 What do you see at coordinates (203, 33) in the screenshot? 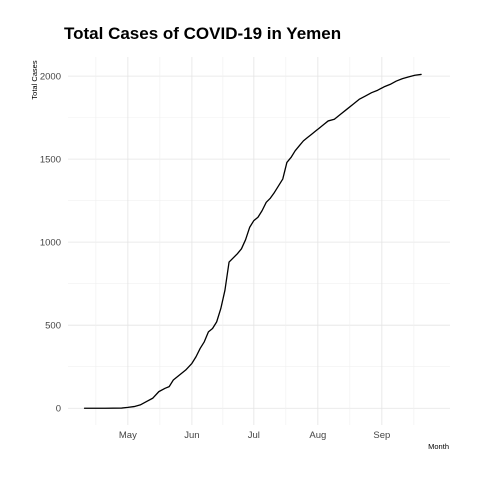
I see `chart-title: Total Cases of COVID-19 in Yemen` at bounding box center [203, 33].